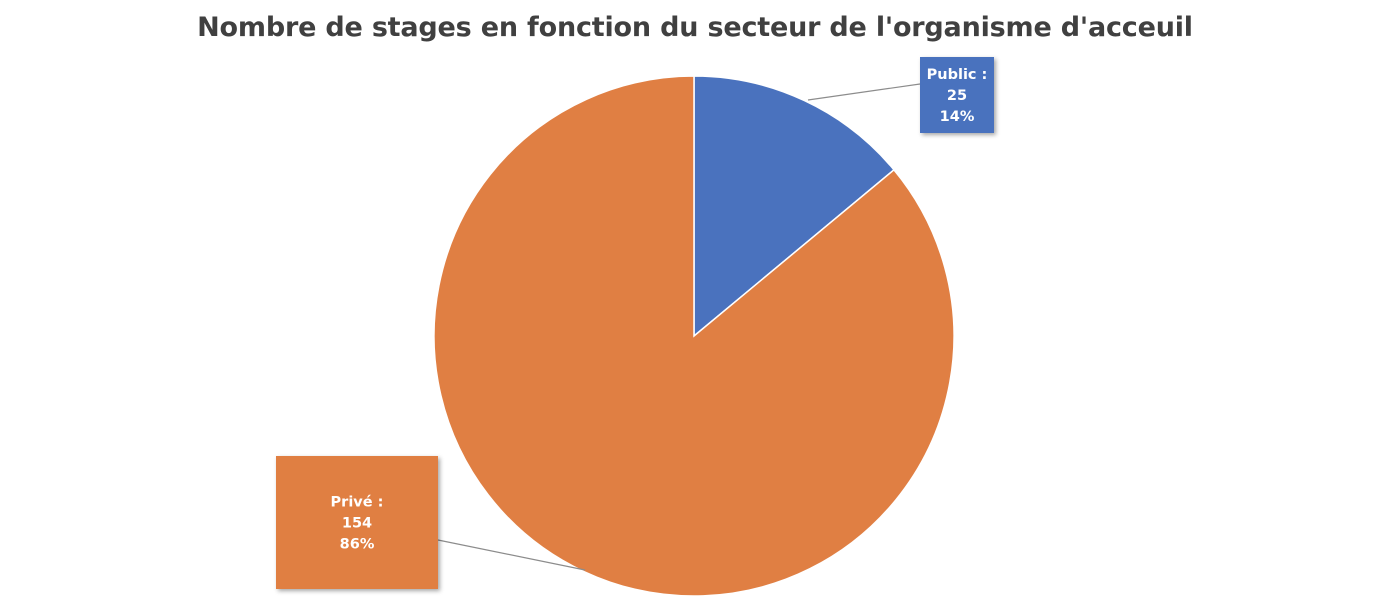 The width and height of the screenshot is (1382, 606). I want to click on data-label-public: Public : 25 14%, so click(957, 95).